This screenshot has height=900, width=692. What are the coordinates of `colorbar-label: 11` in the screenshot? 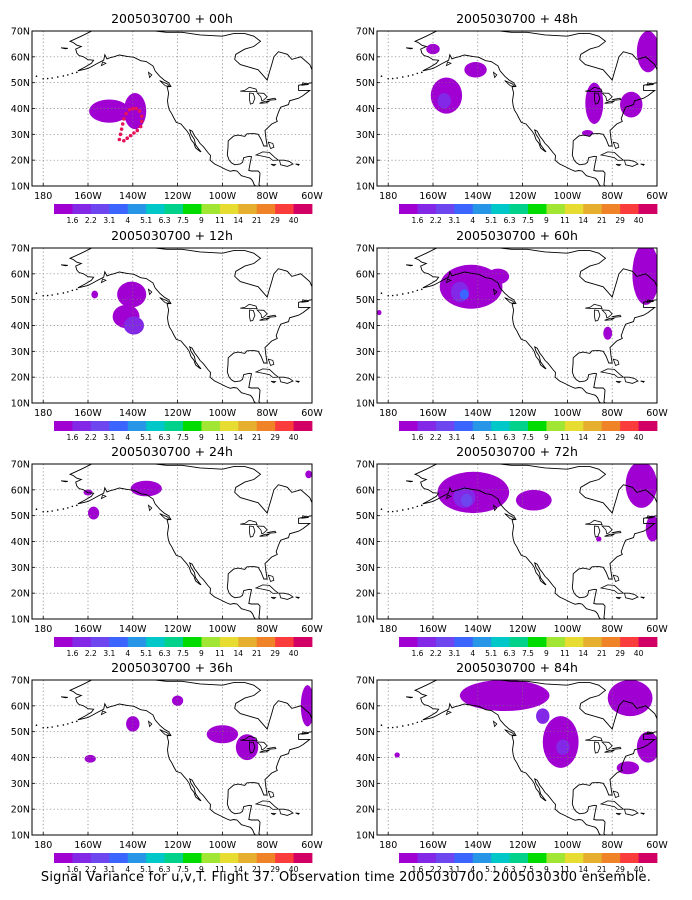 It's located at (220, 220).